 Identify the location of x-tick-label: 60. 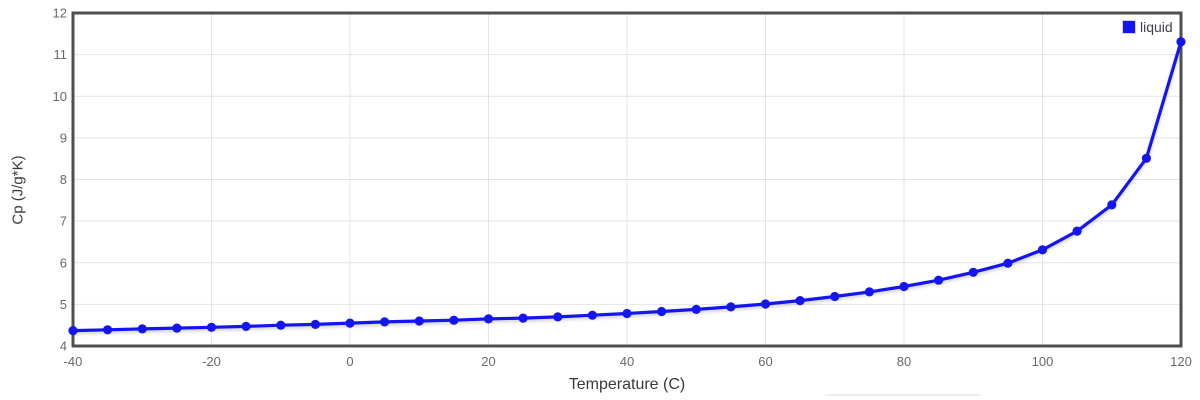
(765, 361).